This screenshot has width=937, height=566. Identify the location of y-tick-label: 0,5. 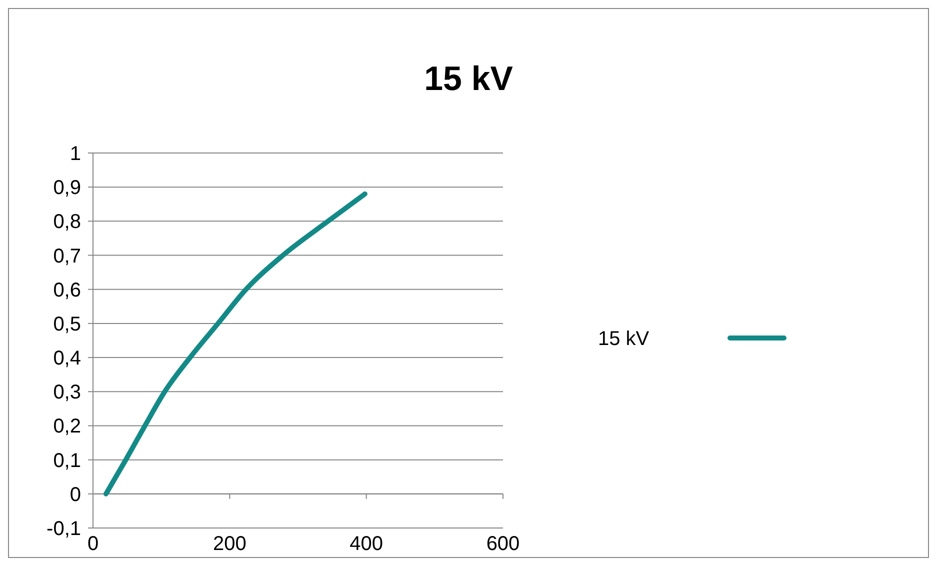
(67, 324).